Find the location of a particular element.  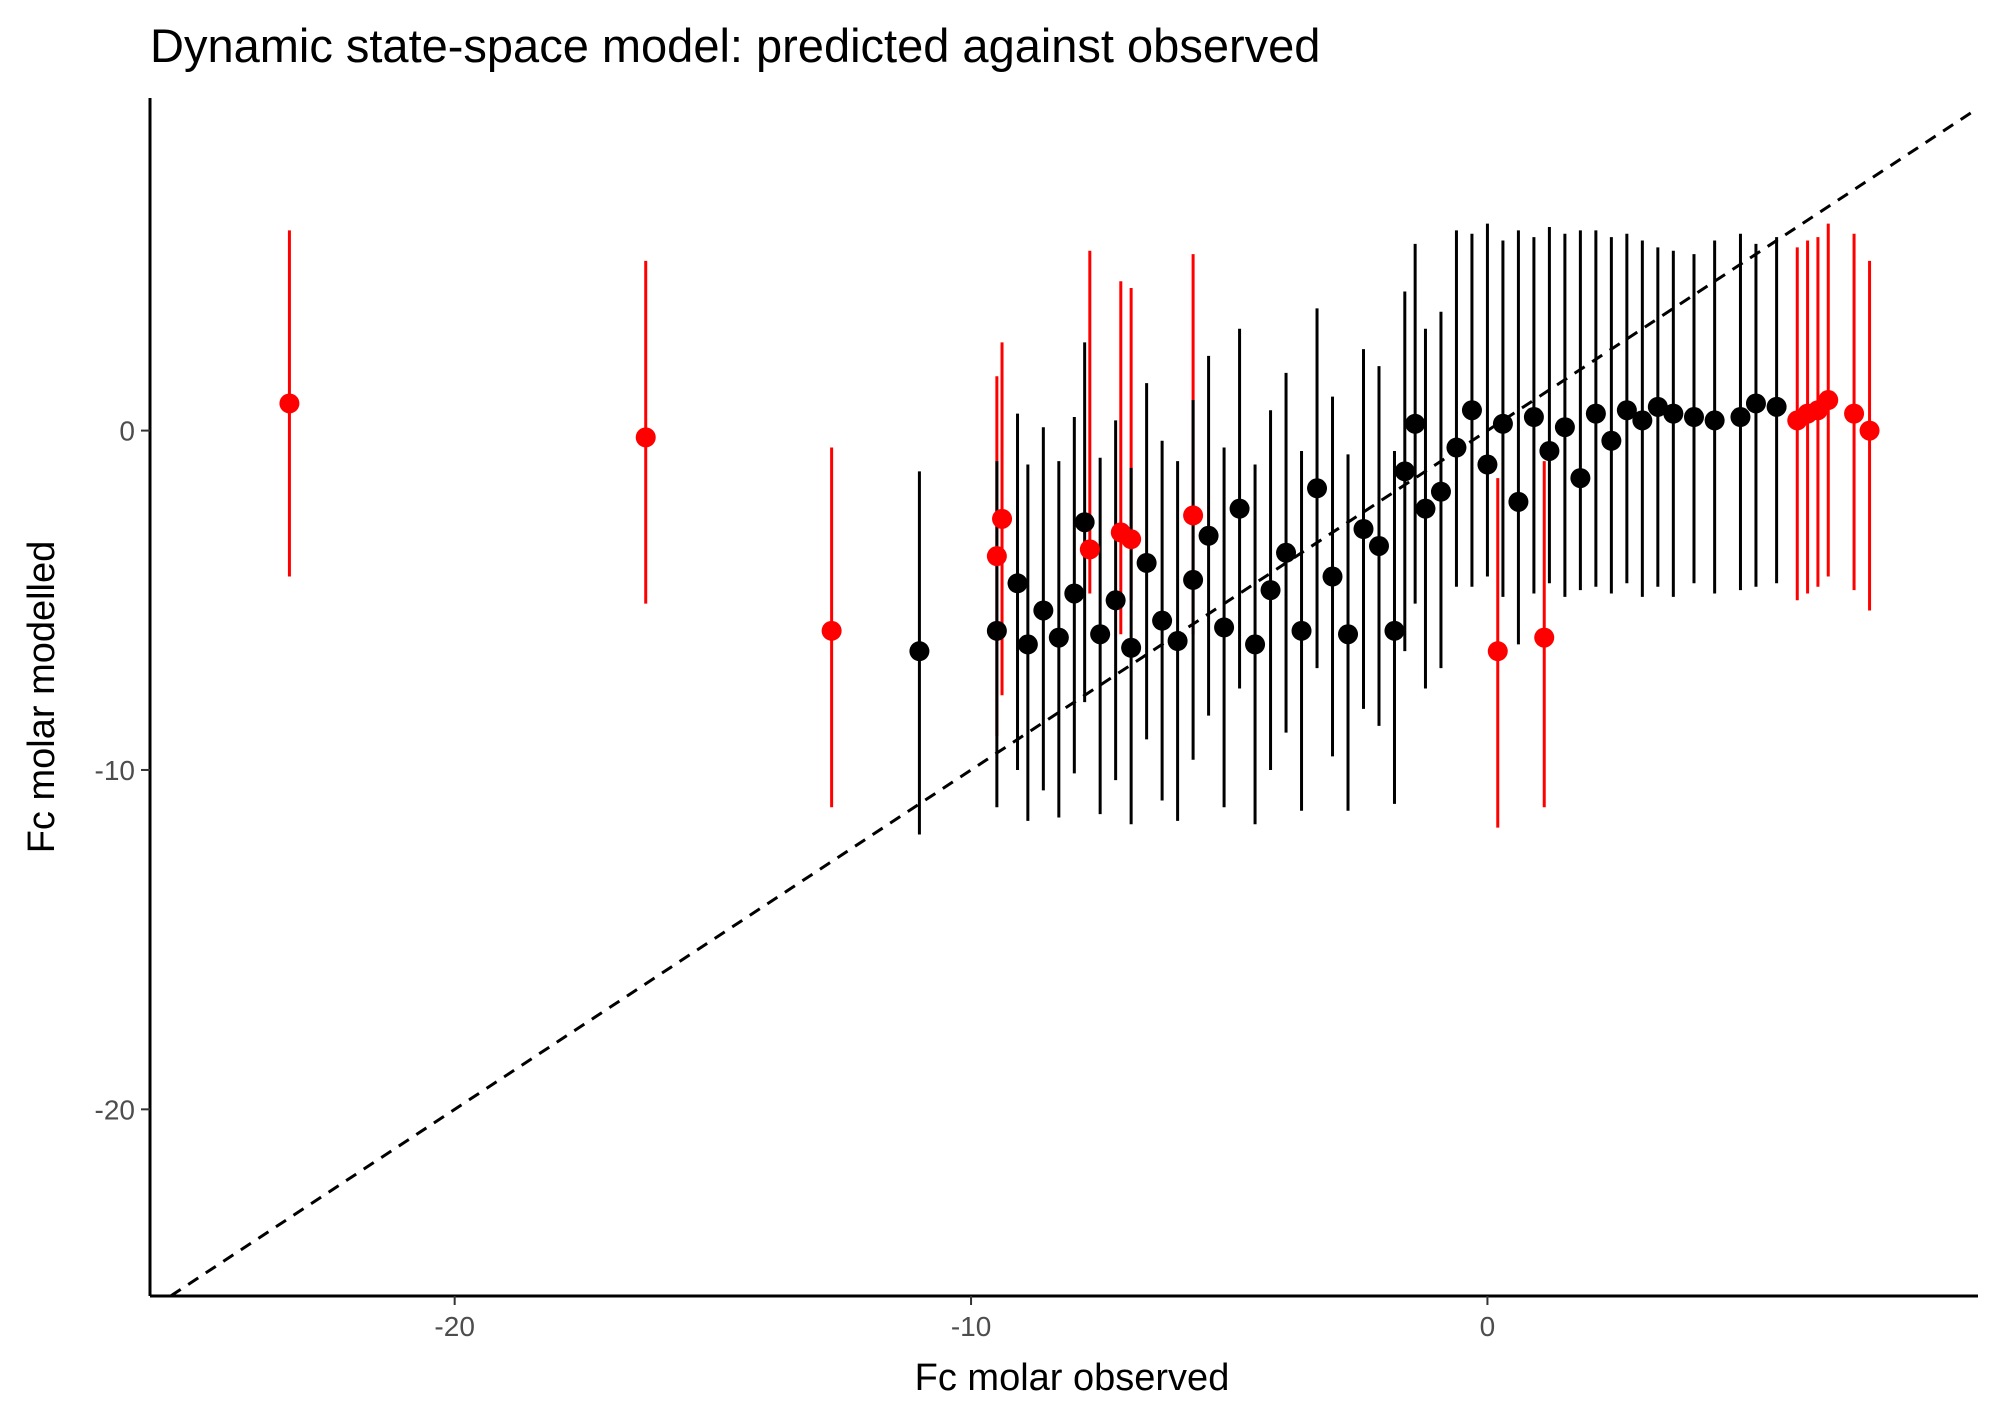

x-axis-ticks: -20 -10 0 is located at coordinates (964, 1319).